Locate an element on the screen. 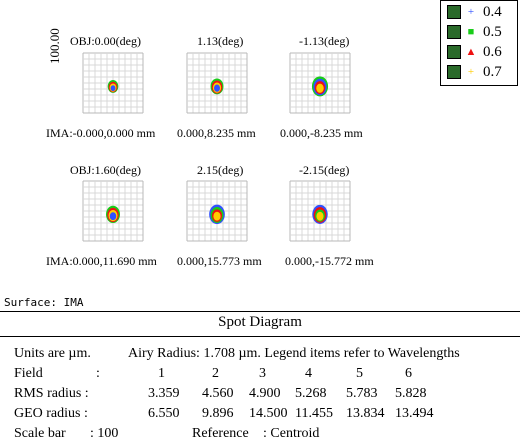 The height and width of the screenshot is (447, 520). geo-value: 13.494 is located at coordinates (414, 413).